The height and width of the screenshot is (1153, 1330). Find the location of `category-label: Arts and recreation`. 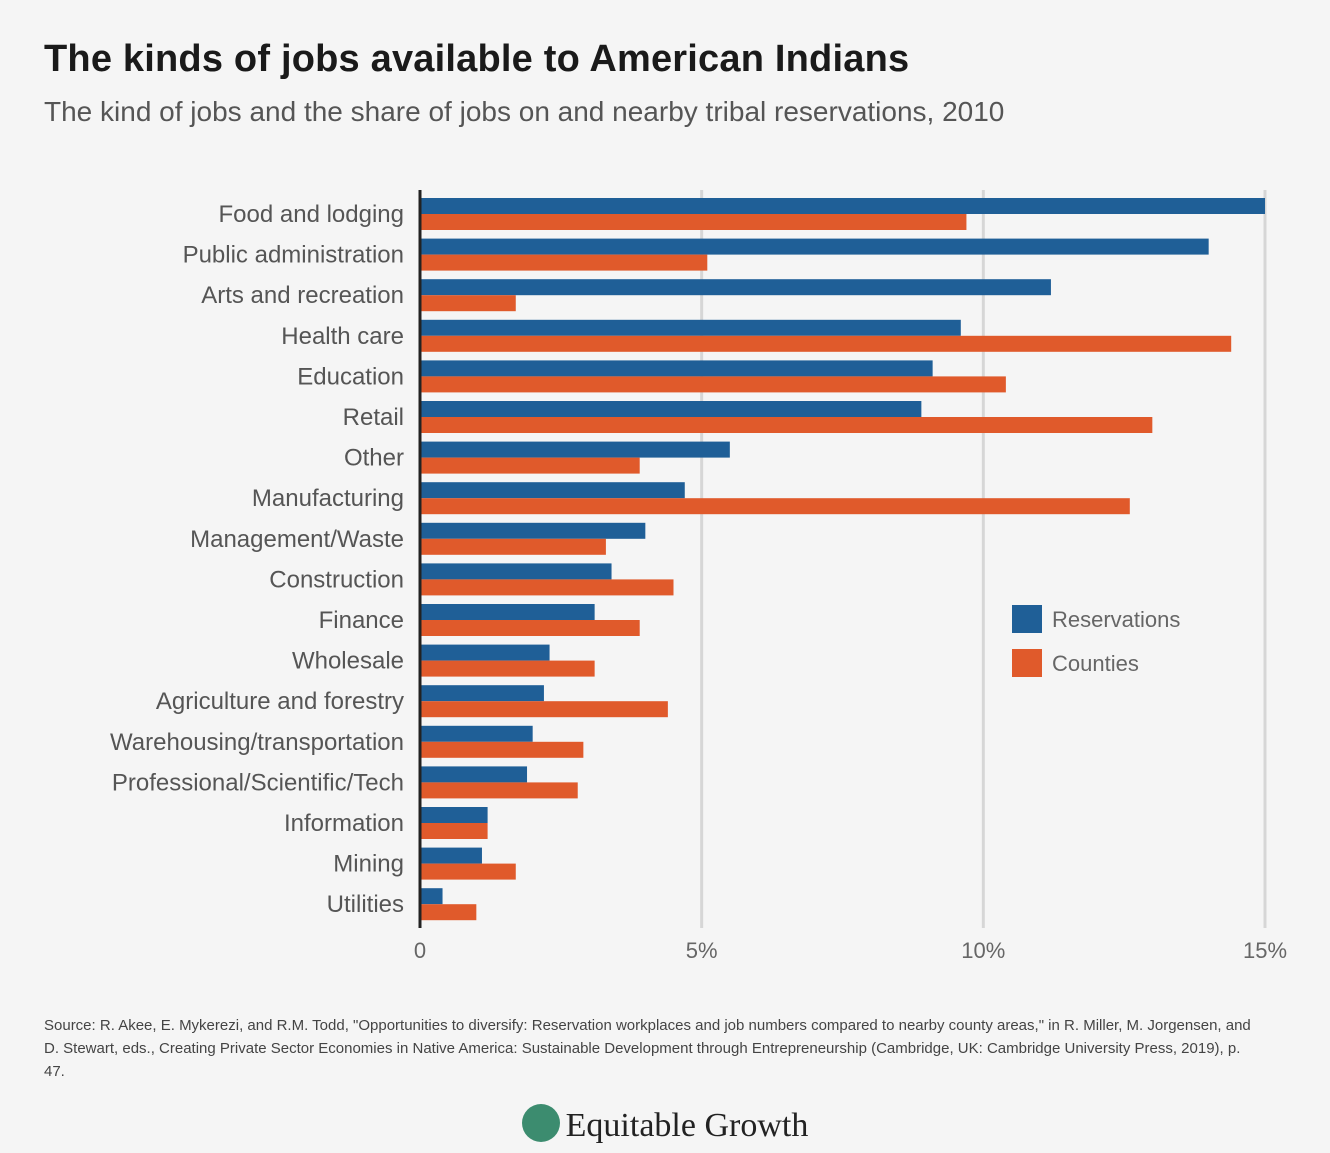

category-label: Arts and recreation is located at coordinates (302, 295).